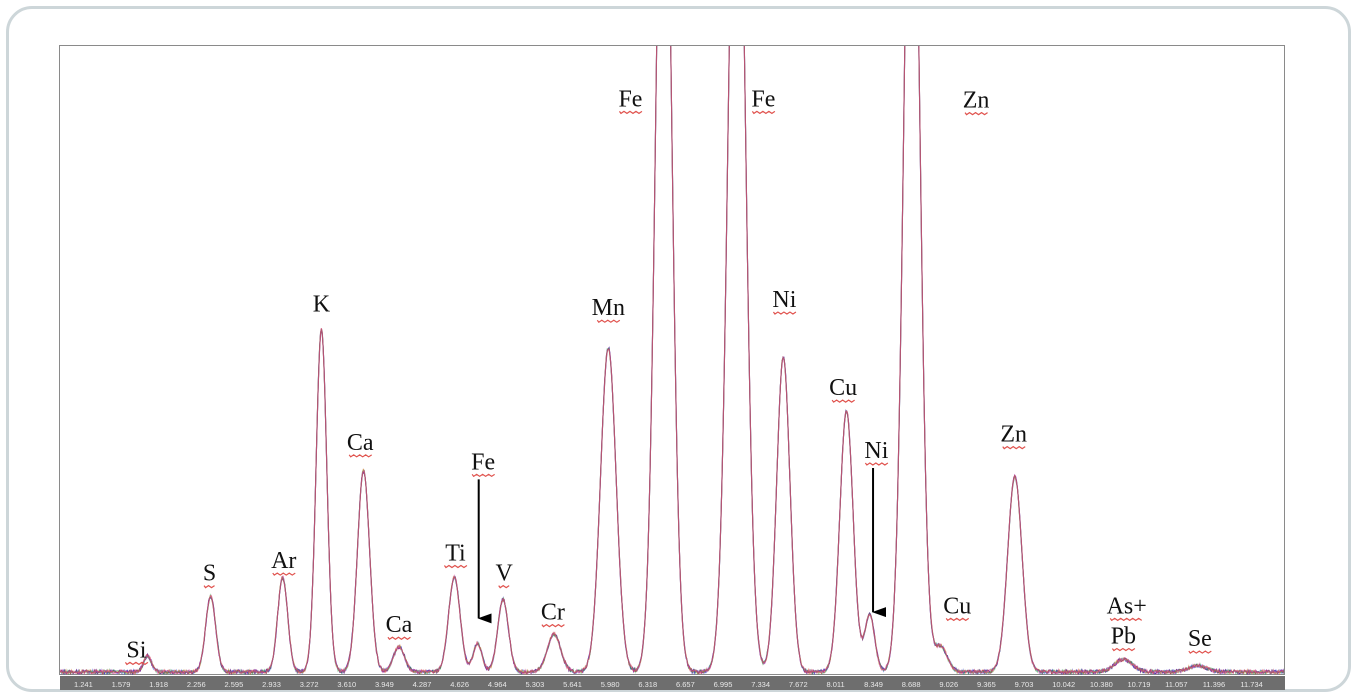  What do you see at coordinates (672, 683) in the screenshot?
I see `x-axis-bar` at bounding box center [672, 683].